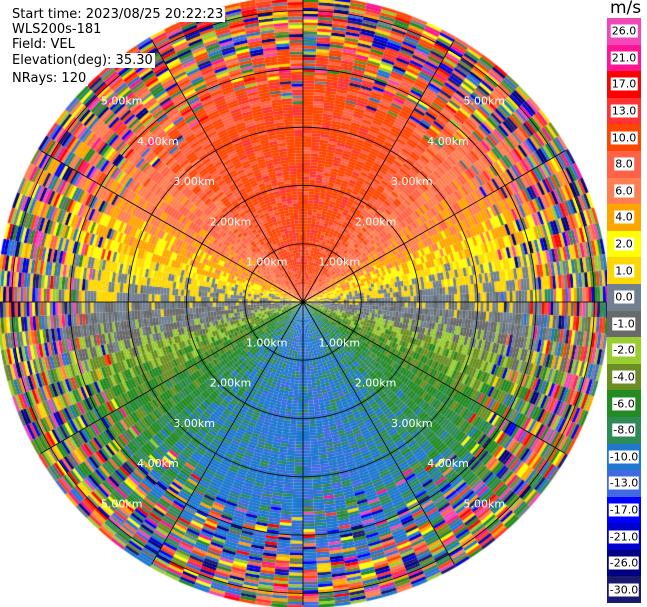  I want to click on colorbar-bin: -1.0, so click(624, 324).